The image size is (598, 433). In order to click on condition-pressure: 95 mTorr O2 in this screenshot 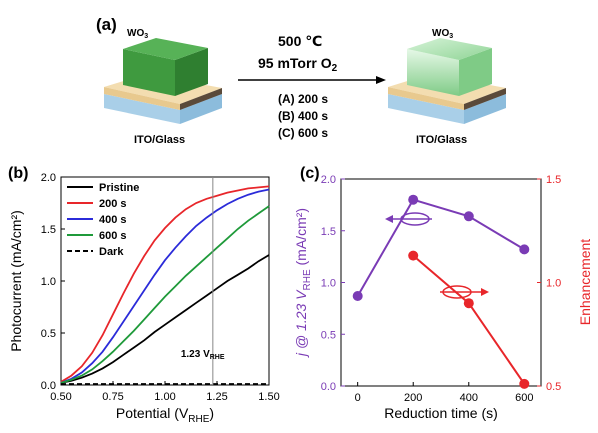, I will do `click(298, 64)`.